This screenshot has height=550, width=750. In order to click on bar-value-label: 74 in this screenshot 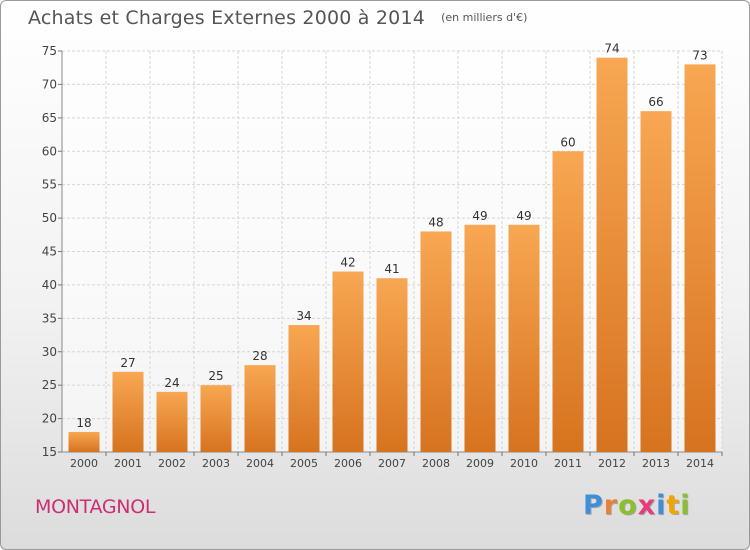, I will do `click(611, 49)`.